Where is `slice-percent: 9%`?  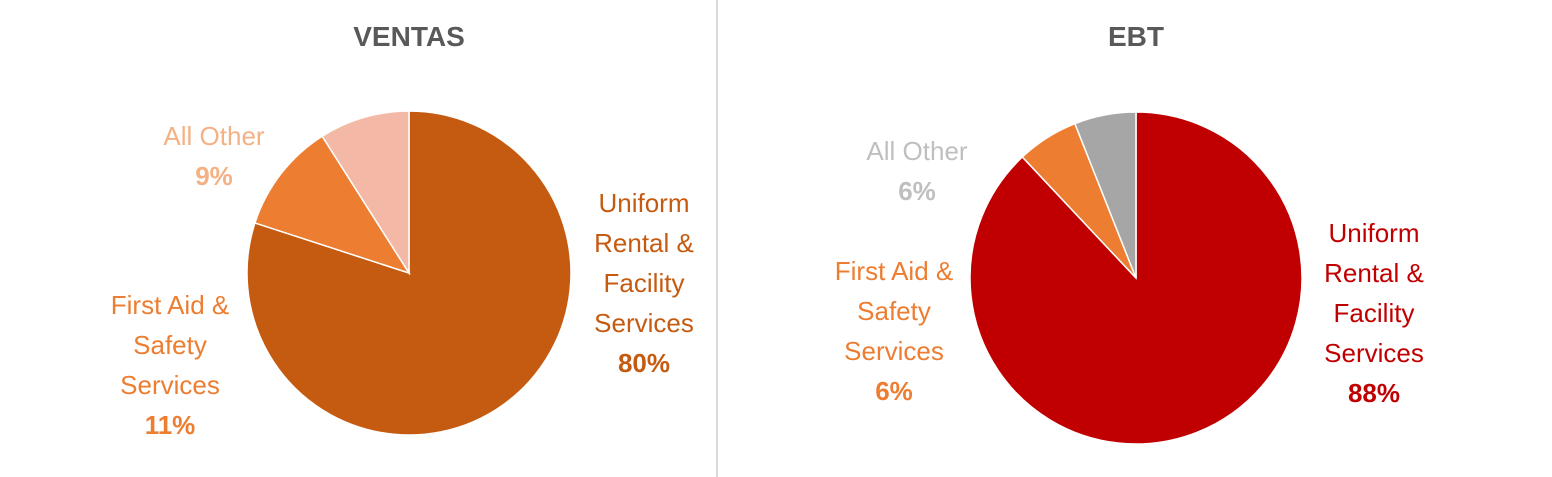 slice-percent: 9% is located at coordinates (214, 176).